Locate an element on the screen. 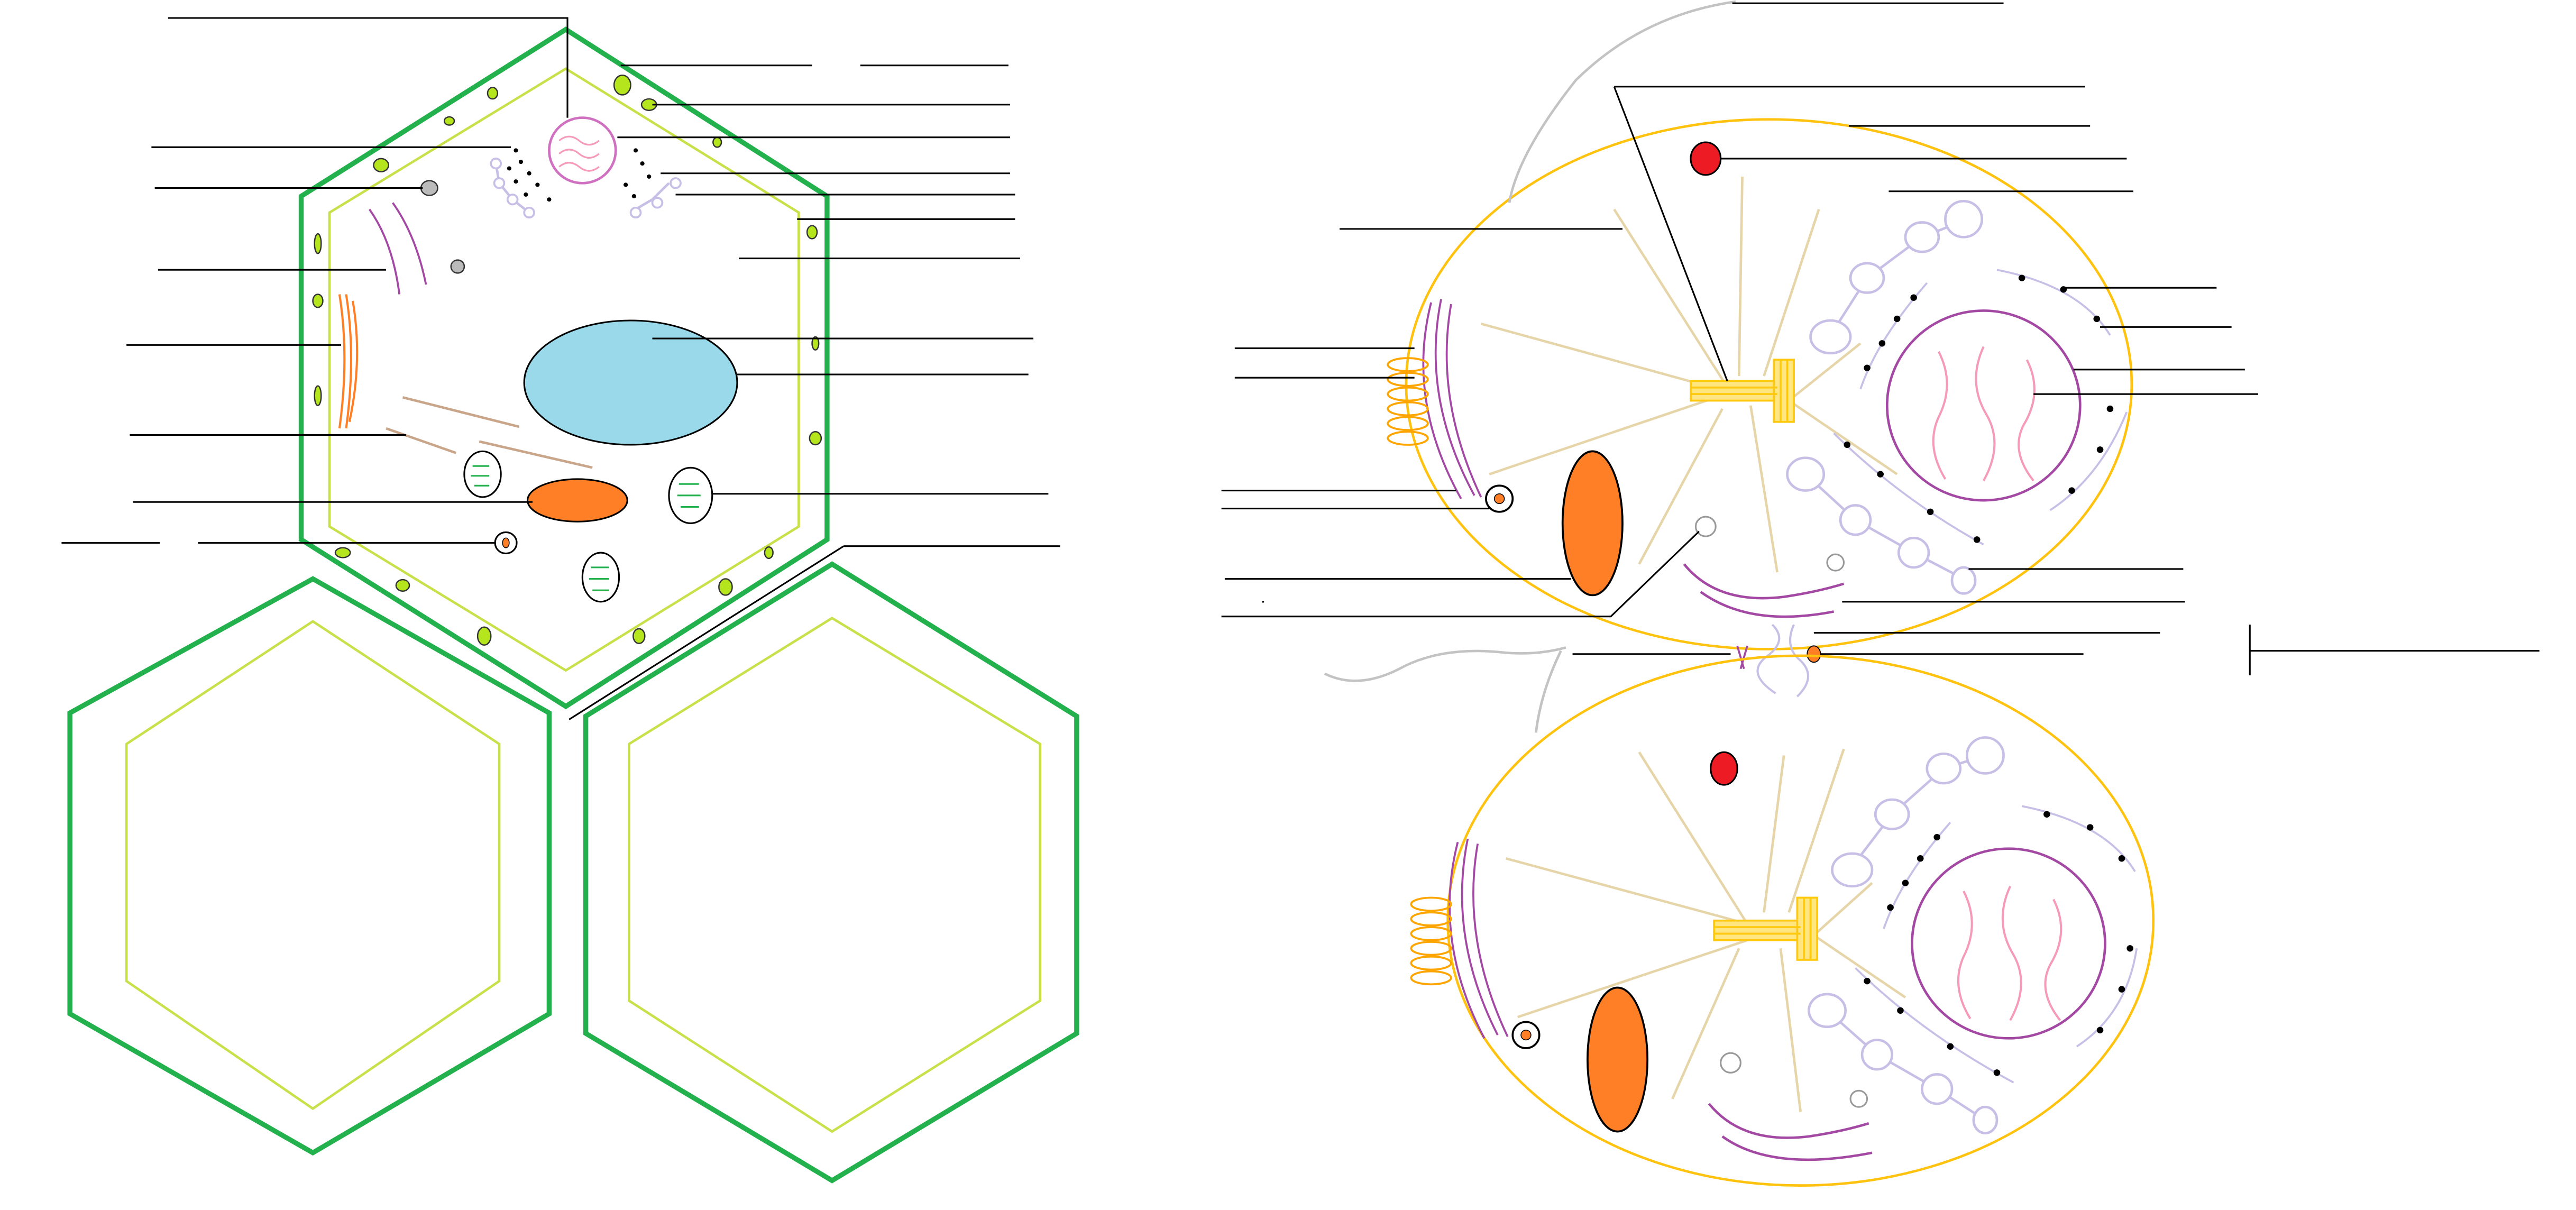 The width and height of the screenshot is (2576, 1210). plant-cell-membrane-lower-right is located at coordinates (835, 875).